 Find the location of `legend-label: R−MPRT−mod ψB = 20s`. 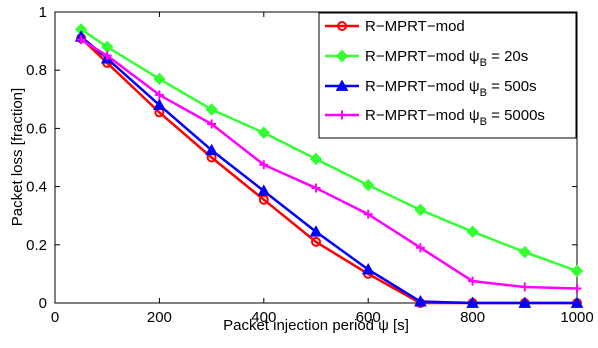

legend-label: R−MPRT−mod ψB = 20s is located at coordinates (446, 58).